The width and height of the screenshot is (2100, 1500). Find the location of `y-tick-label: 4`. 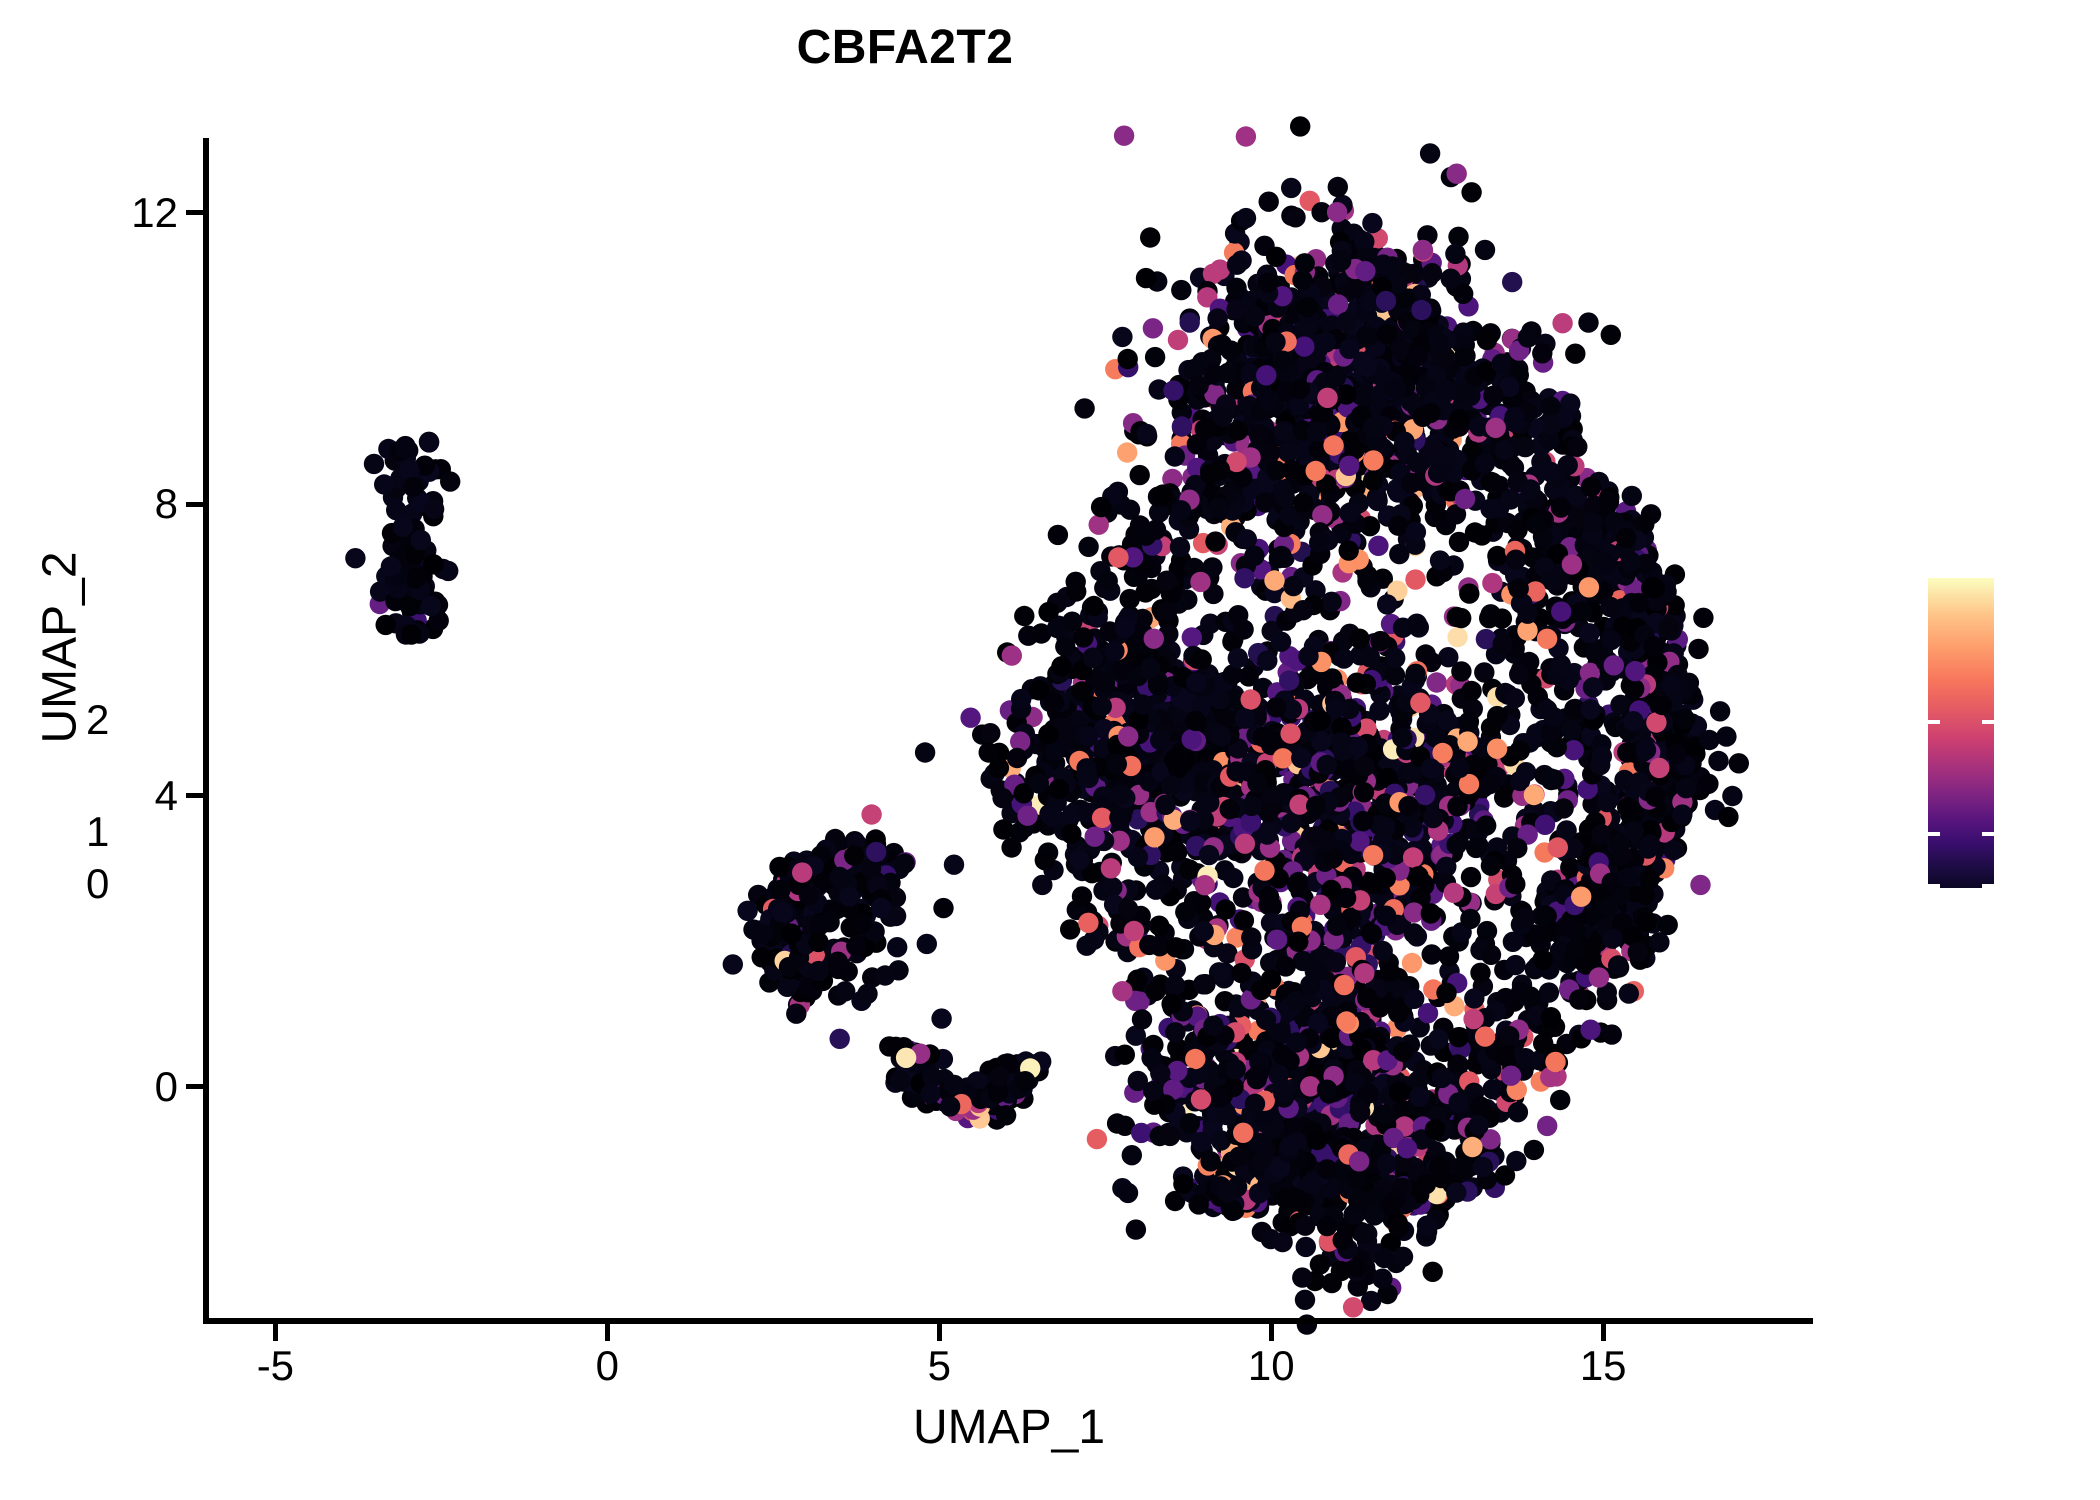

y-tick-label: 4 is located at coordinates (166, 795).